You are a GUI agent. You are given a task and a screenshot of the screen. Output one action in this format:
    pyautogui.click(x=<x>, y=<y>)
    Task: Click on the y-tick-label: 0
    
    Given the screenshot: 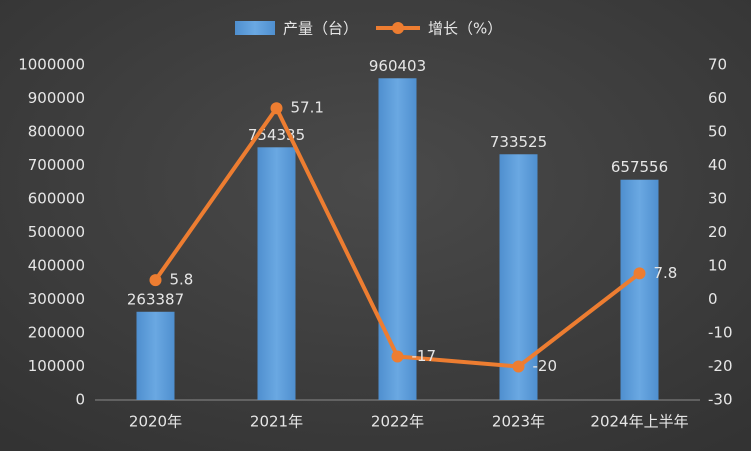 What is the action you would take?
    pyautogui.click(x=80, y=400)
    